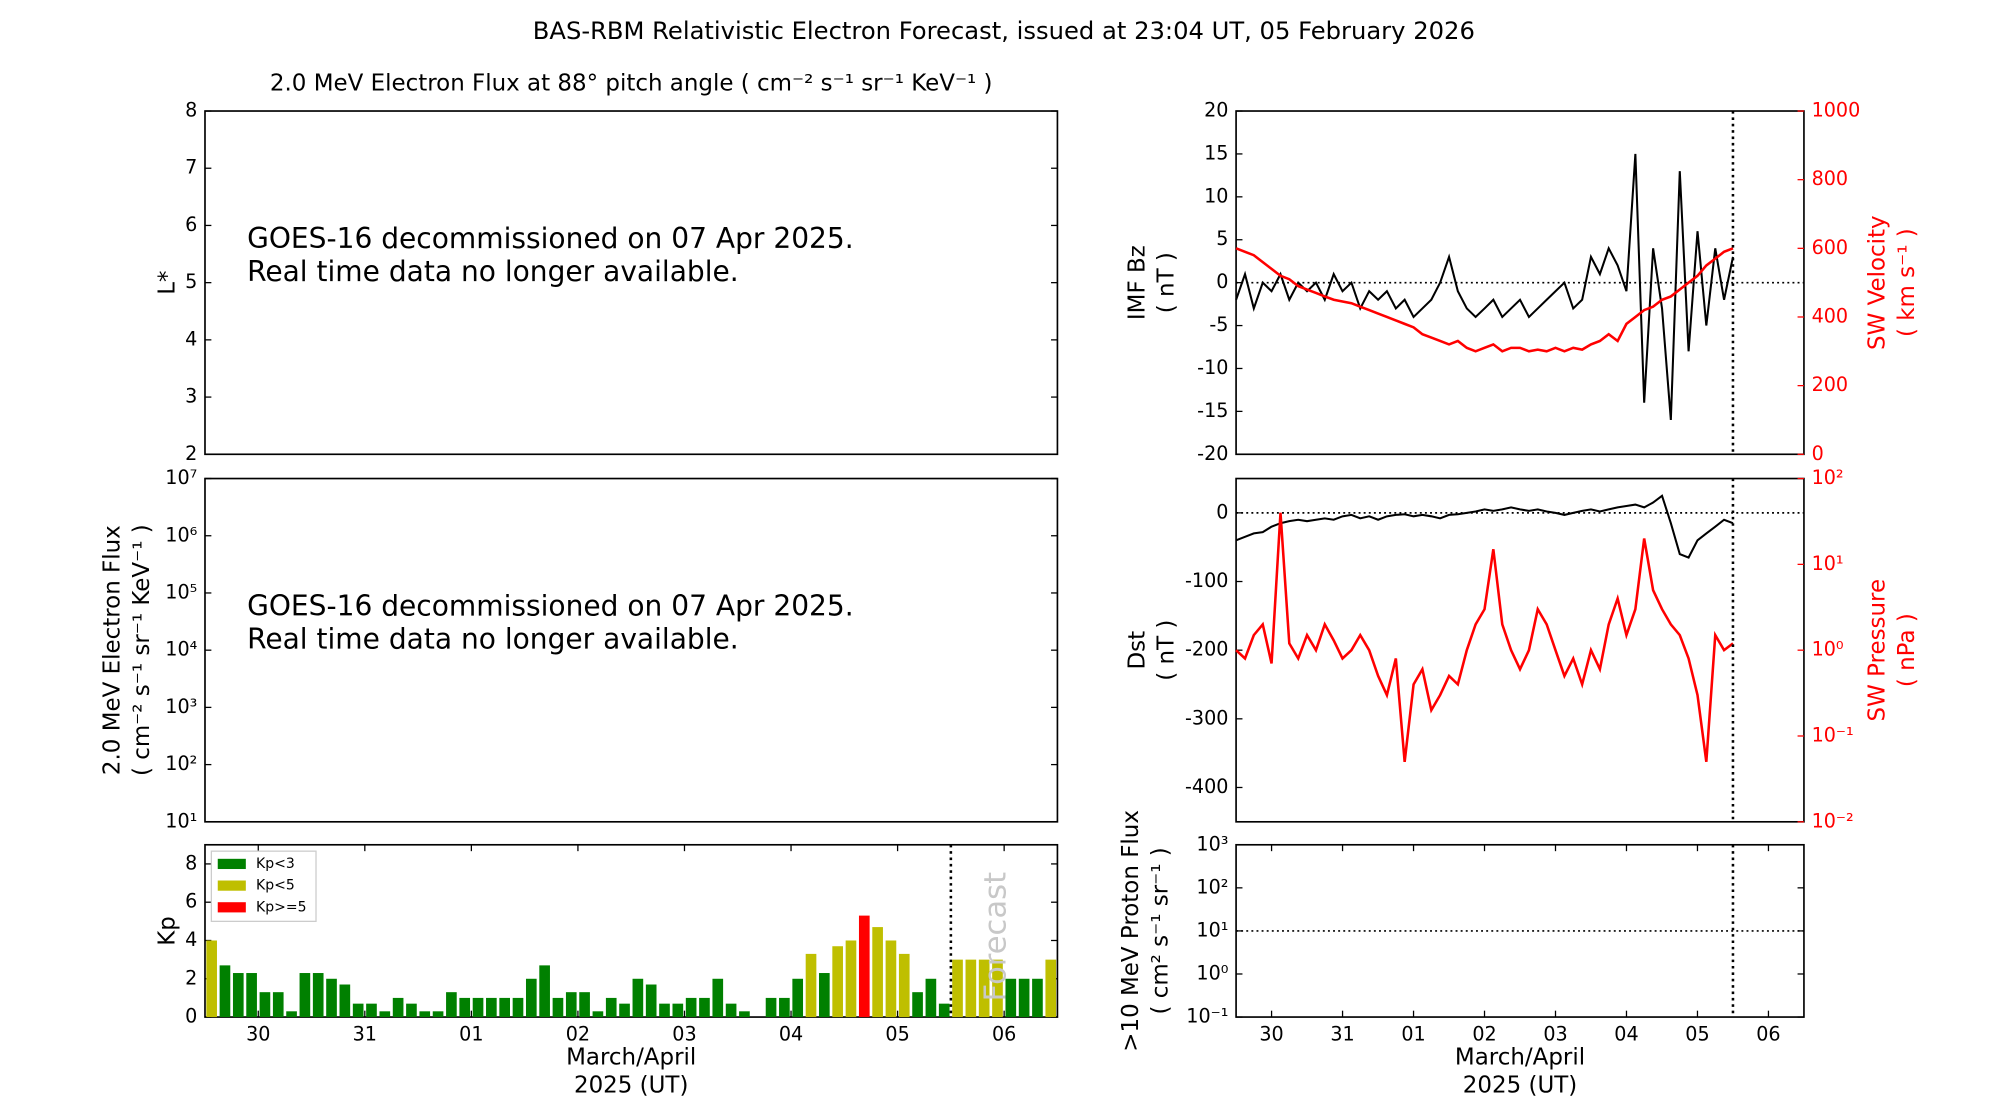 The image size is (2000, 1100). Describe the element at coordinates (1206, 717) in the screenshot. I see `y-tick-label: -300` at that location.